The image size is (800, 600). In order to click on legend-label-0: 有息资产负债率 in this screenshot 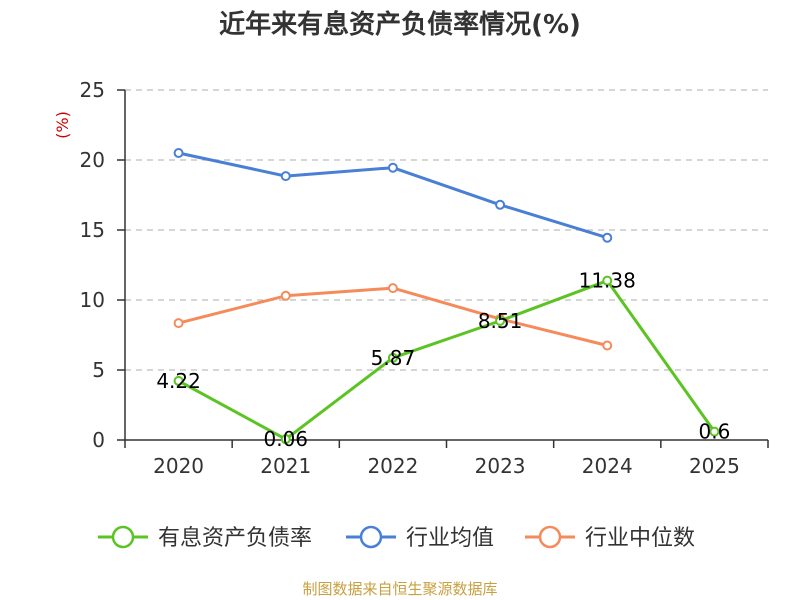, I will do `click(235, 538)`.